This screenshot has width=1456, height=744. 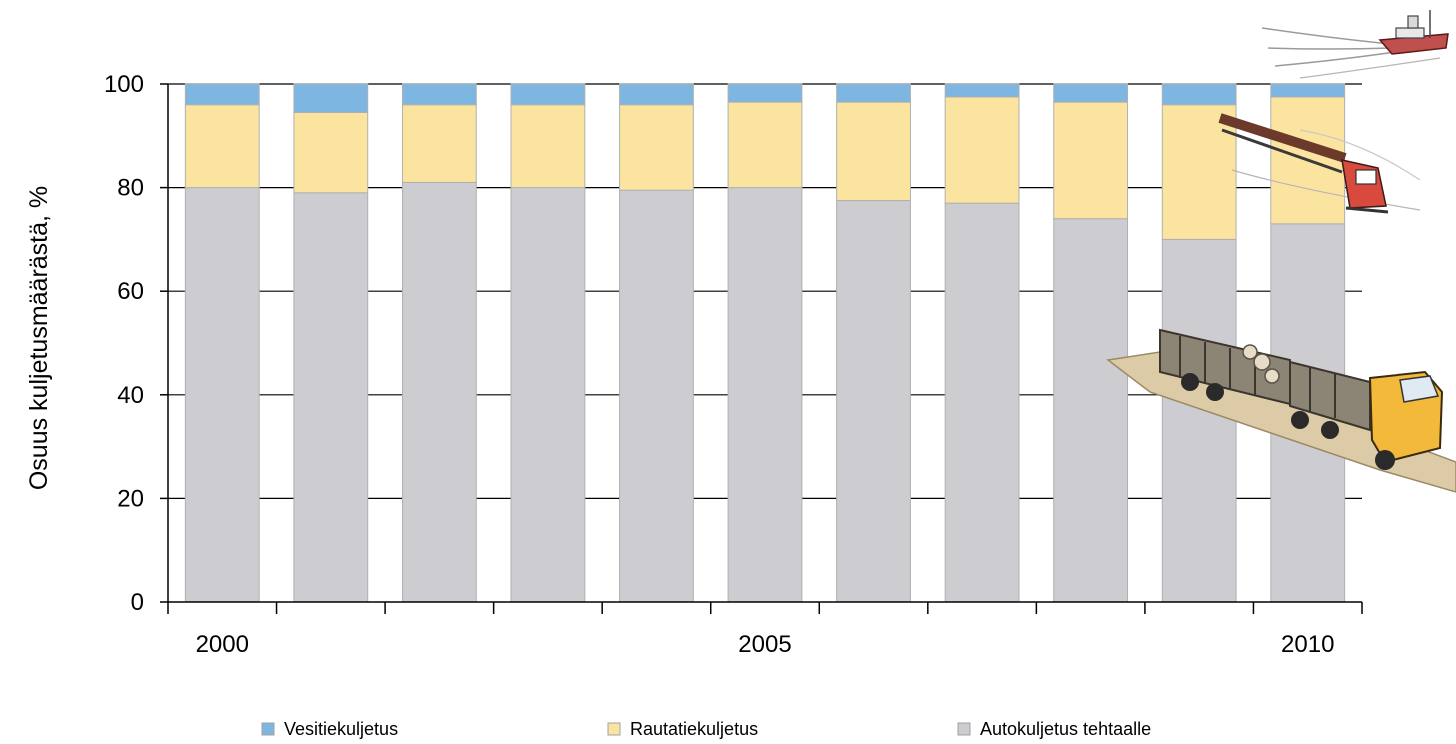 I want to click on x-tick-labels: 2000 2005 2010, so click(x=765, y=644).